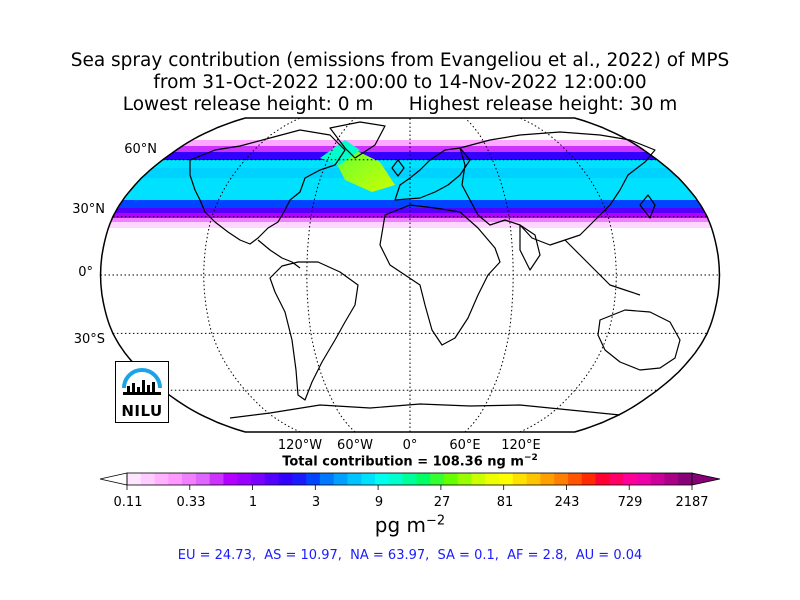 This screenshot has width=800, height=600. What do you see at coordinates (253, 502) in the screenshot?
I see `colorbar-tick-2: 1` at bounding box center [253, 502].